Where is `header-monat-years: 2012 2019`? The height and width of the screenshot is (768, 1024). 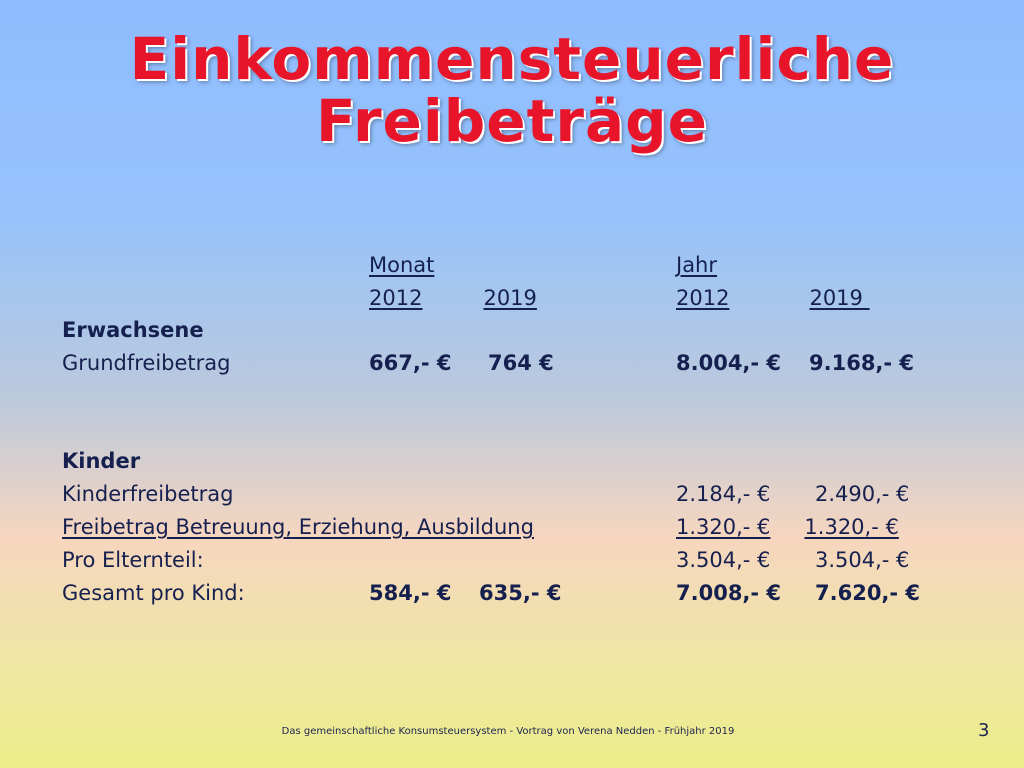 header-monat-years: 2012 2019 is located at coordinates (522, 298).